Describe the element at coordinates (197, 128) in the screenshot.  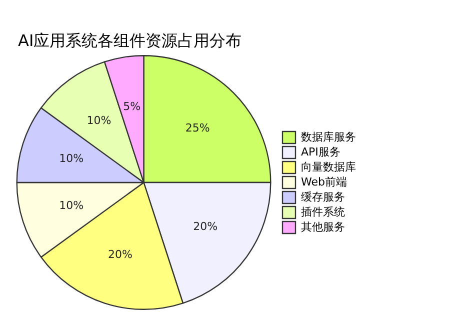
I see `data-label: 25%` at that location.